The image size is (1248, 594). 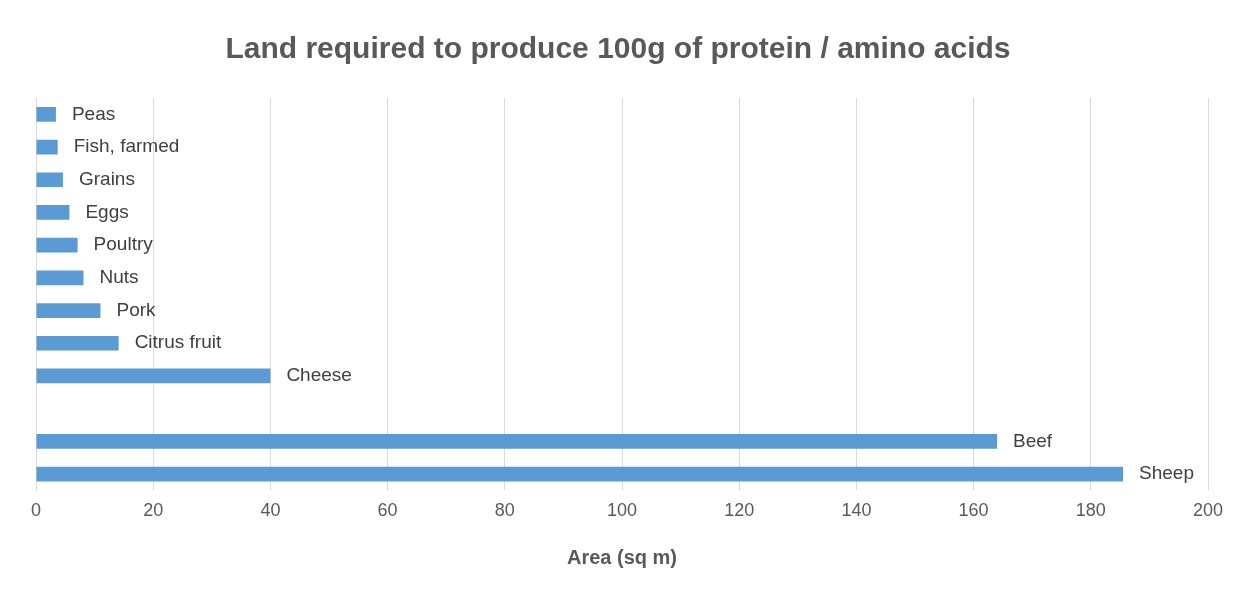 What do you see at coordinates (618, 48) in the screenshot?
I see `chart-title: Land required to produce 100g of protein / amino acids` at bounding box center [618, 48].